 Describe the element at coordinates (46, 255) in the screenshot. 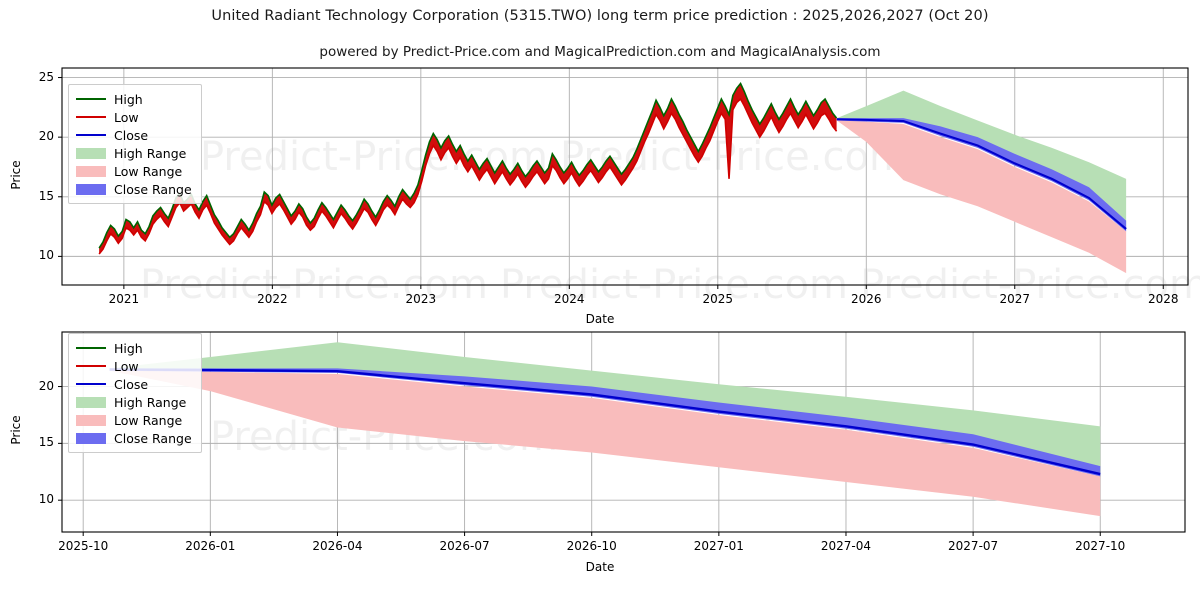

I see `top-panel-y-tick: 10` at that location.